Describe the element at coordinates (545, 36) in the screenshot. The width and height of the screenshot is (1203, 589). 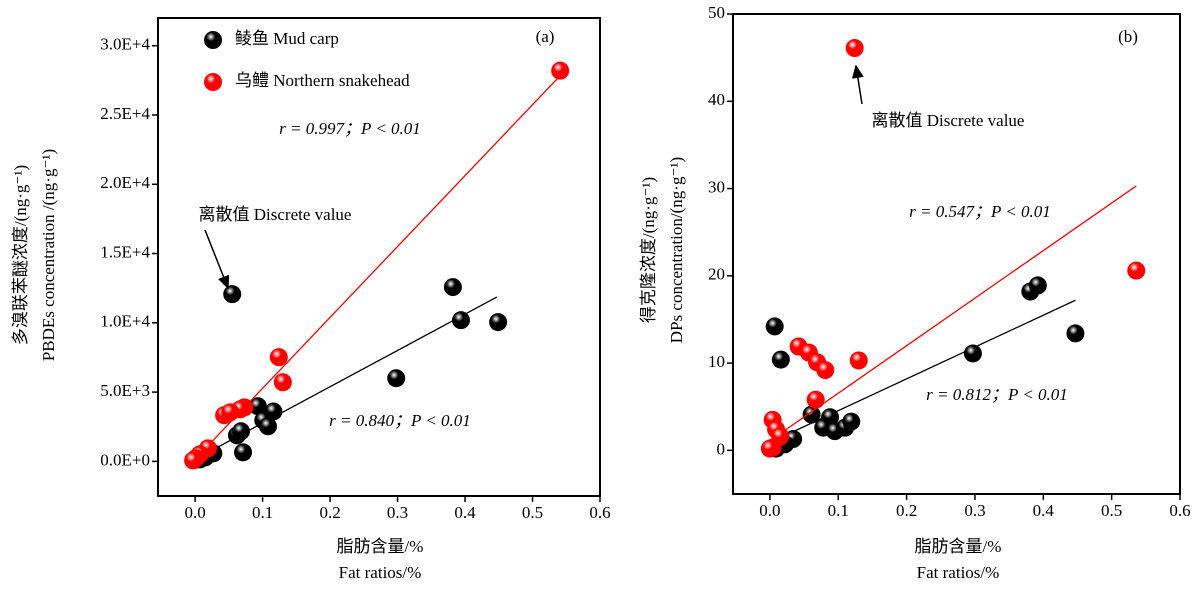
I see `annotation: (a)` at that location.